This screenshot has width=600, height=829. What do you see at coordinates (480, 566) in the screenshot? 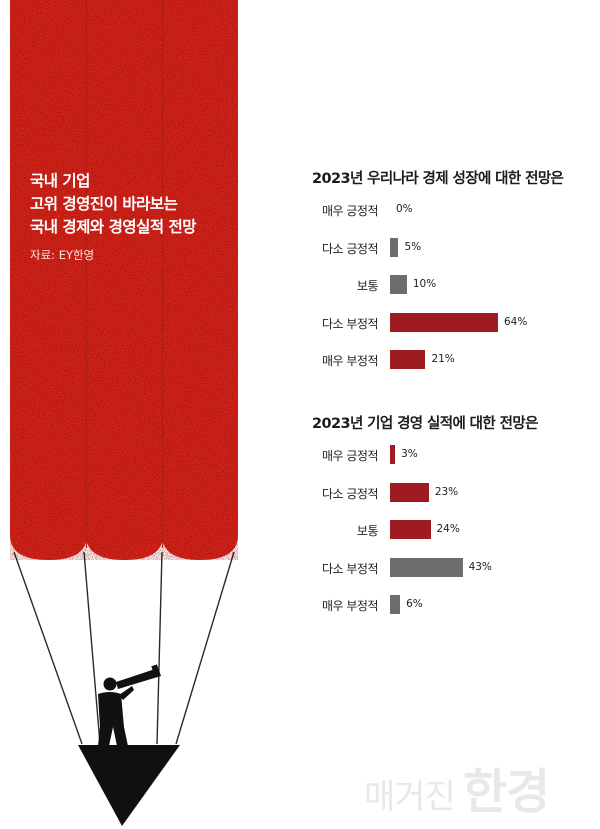
I see `value-label: 43%` at bounding box center [480, 566].